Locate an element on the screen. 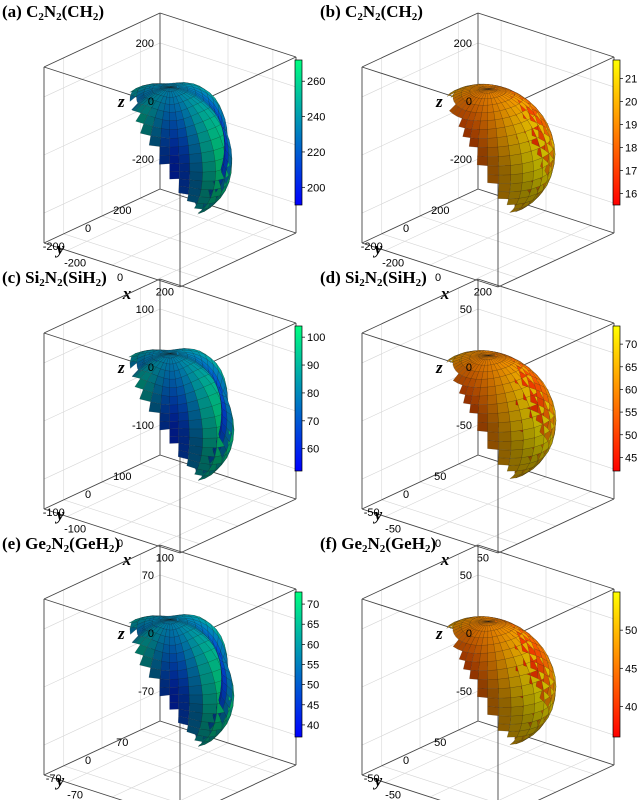  z-tick-label: -100 is located at coordinates (143, 426).